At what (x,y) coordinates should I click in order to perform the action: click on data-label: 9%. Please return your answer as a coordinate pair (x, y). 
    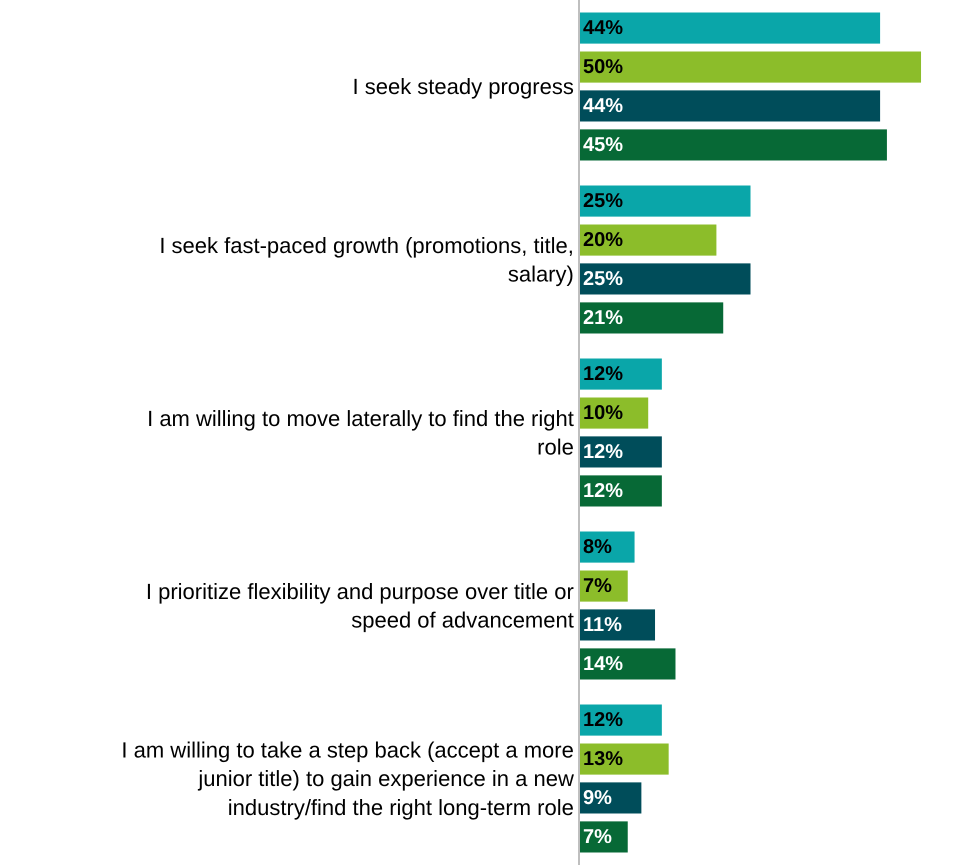
    Looking at the image, I should click on (597, 797).